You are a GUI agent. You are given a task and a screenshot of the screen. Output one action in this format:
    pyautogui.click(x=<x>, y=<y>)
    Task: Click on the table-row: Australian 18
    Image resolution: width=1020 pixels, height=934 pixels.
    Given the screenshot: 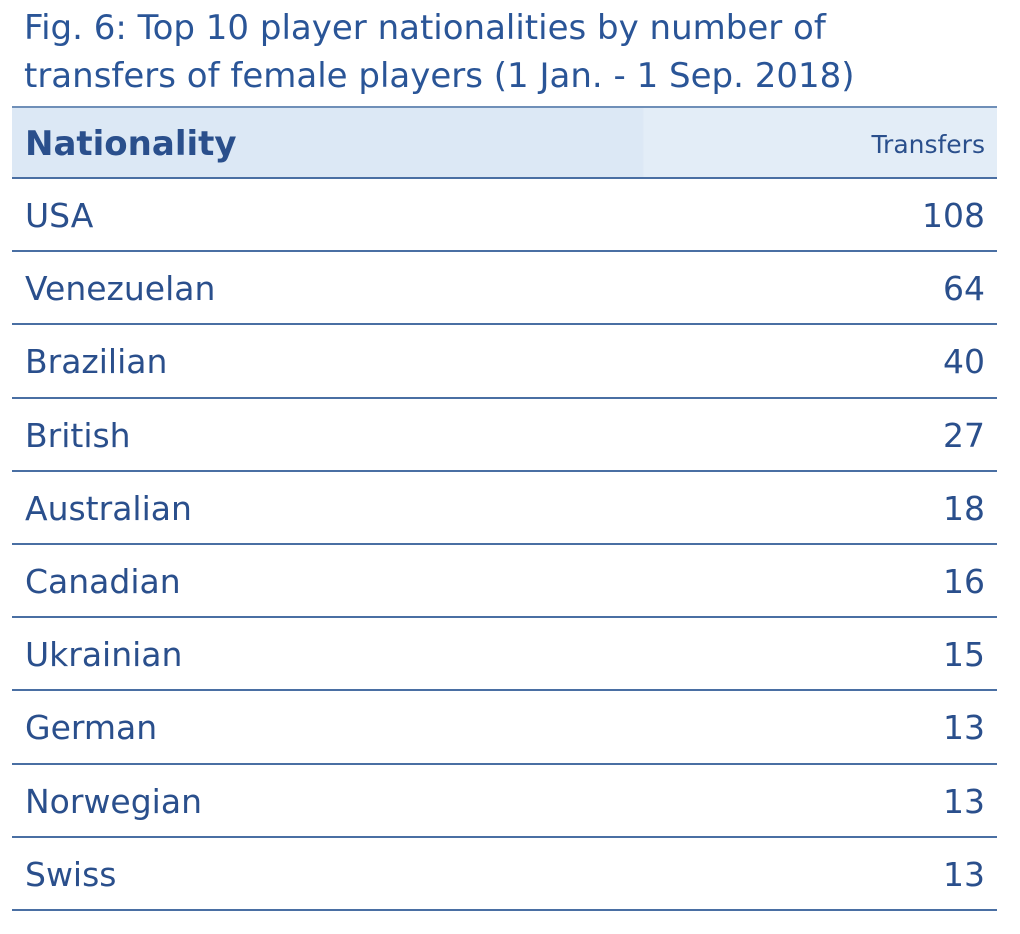 What is the action you would take?
    pyautogui.click(x=504, y=508)
    